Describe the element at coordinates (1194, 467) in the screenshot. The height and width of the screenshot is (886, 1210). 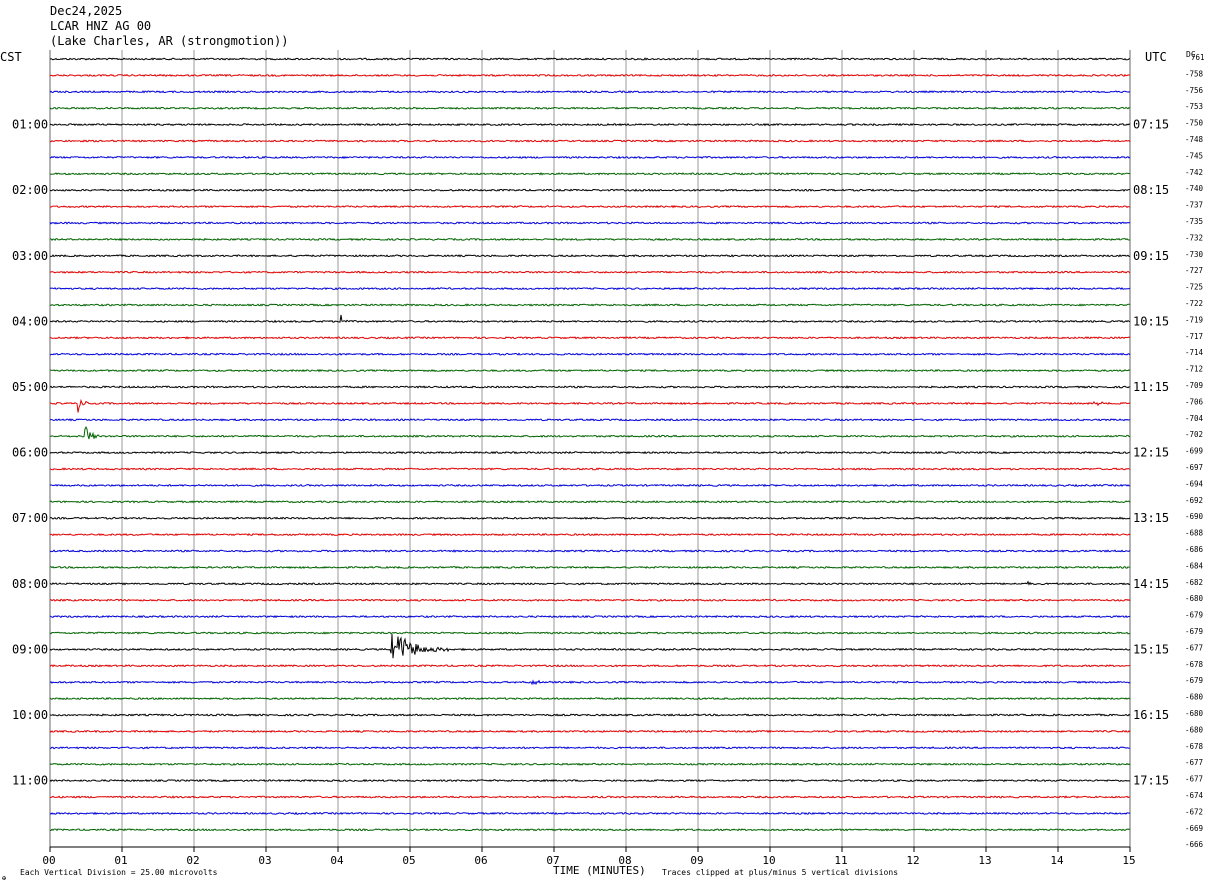
I see `dc-offset-label: -697` at that location.